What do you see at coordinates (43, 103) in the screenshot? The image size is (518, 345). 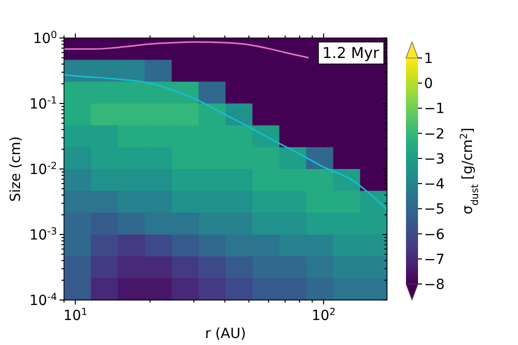 I see `y-tick-label: 10$^{-1}$` at bounding box center [43, 103].